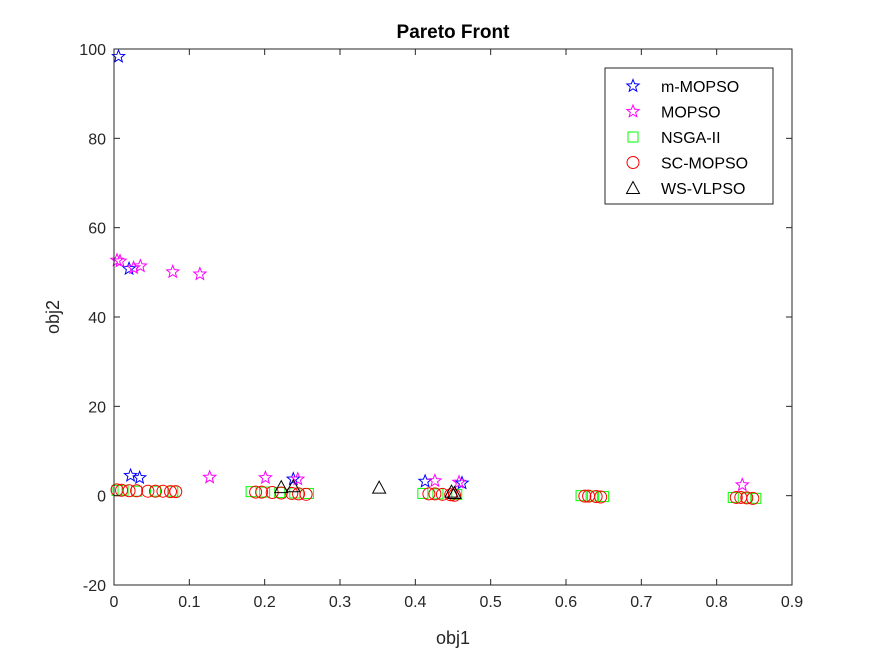 The image size is (875, 656). I want to click on legend-label: MOPSO, so click(691, 113).